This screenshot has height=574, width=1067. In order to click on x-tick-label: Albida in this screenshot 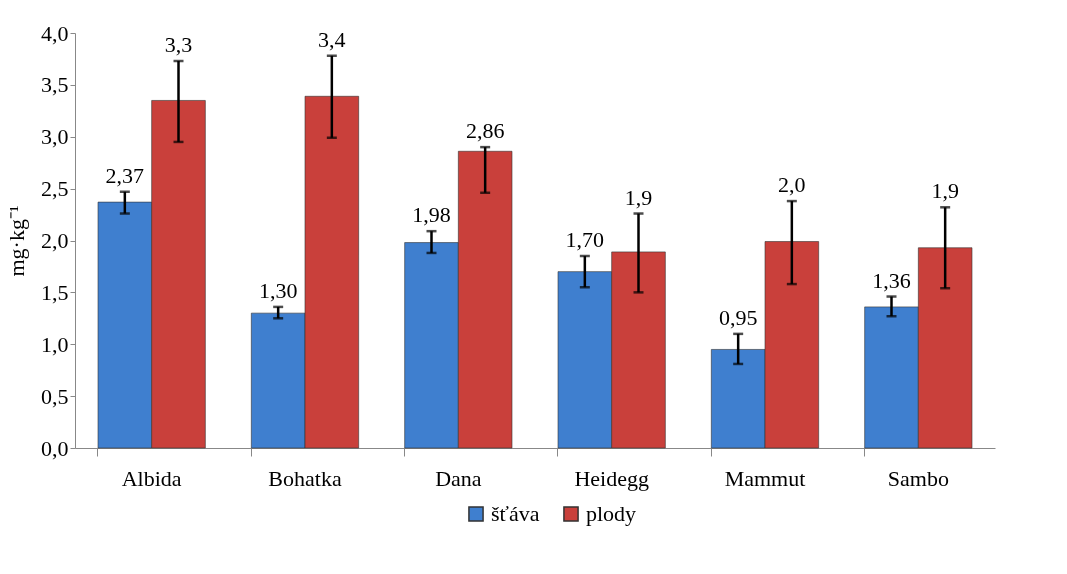, I will do `click(151, 478)`.